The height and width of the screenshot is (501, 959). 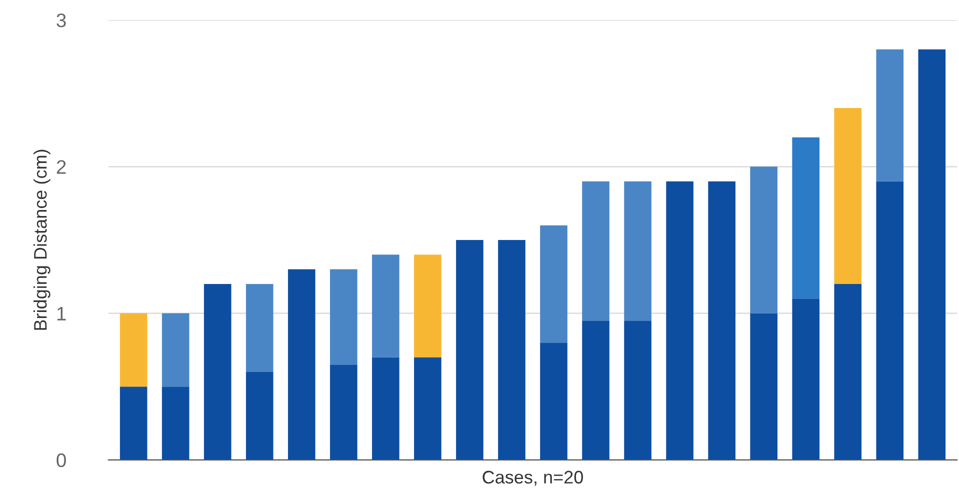 What do you see at coordinates (61, 460) in the screenshot?
I see `y-tick-label: 0` at bounding box center [61, 460].